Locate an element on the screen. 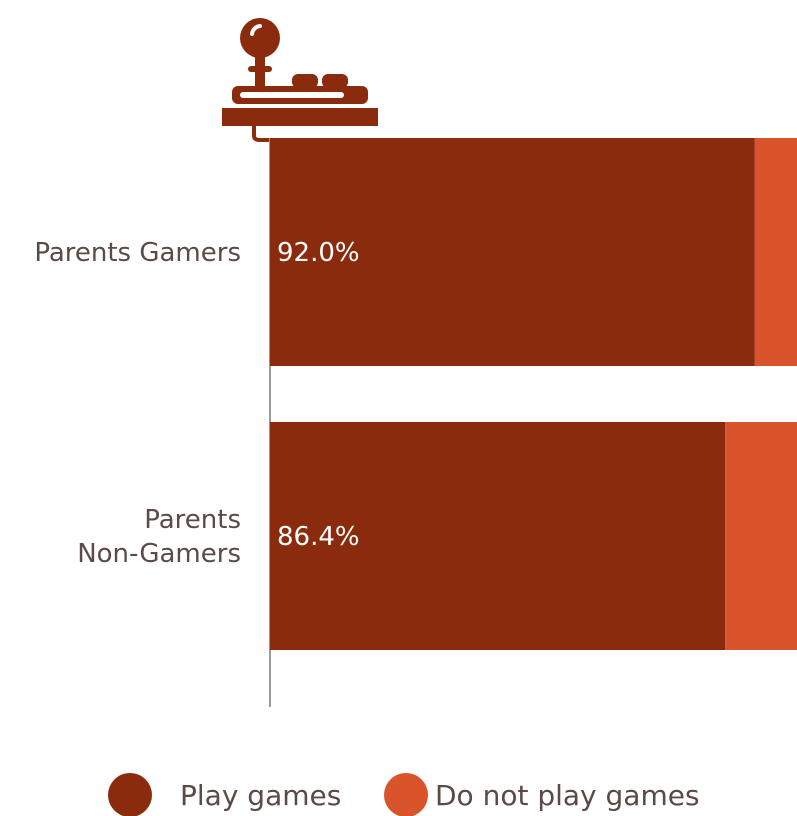 This screenshot has width=797, height=816. legend-label: Do not play games is located at coordinates (567, 795).